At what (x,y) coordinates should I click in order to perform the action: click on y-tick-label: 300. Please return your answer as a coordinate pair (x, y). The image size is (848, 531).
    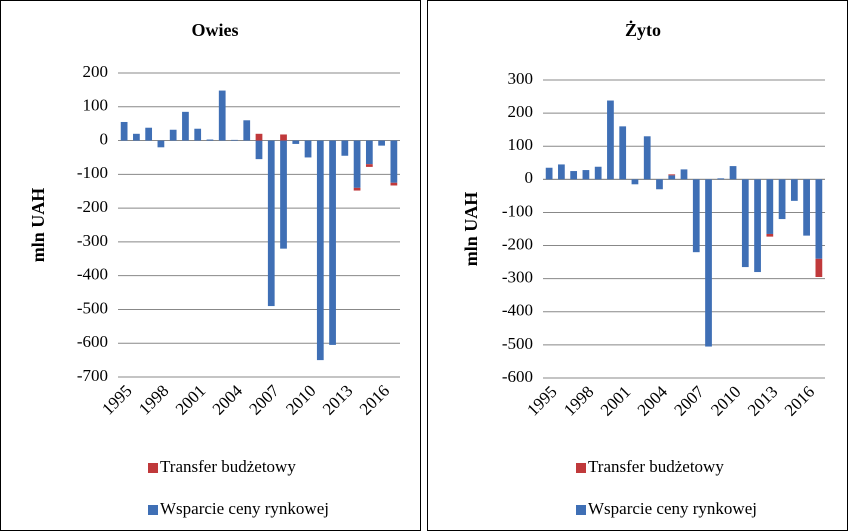
    Looking at the image, I should click on (521, 78).